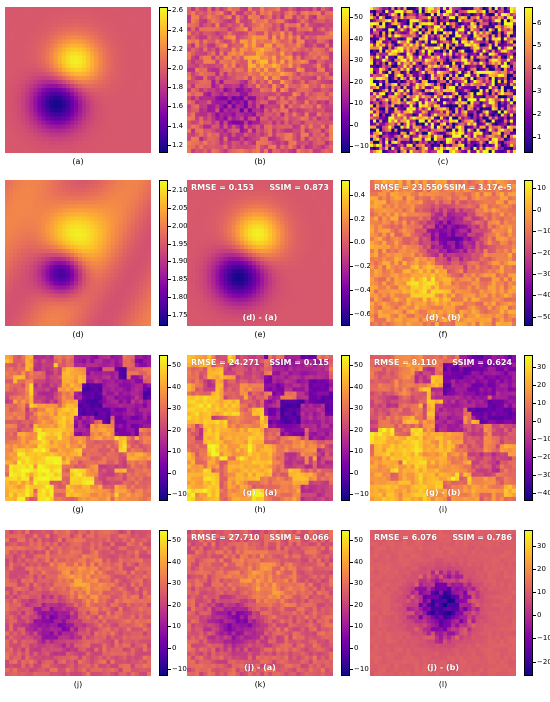 The image size is (550, 702). Describe the element at coordinates (539, 91) in the screenshot. I see `colorbar-tick-label: 3` at that location.